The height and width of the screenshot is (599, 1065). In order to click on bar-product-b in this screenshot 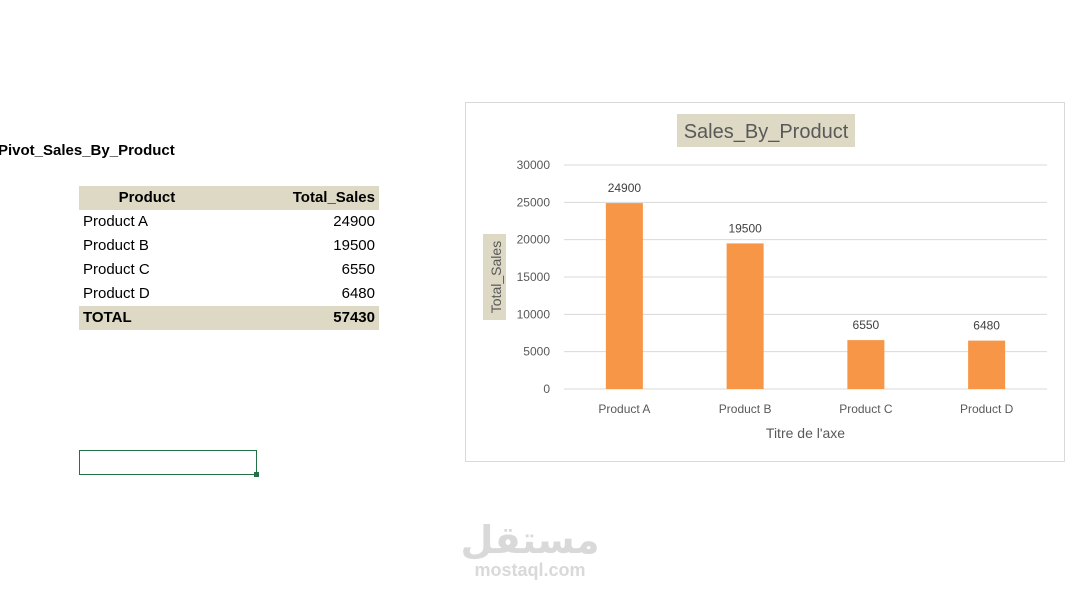, I will do `click(745, 316)`.